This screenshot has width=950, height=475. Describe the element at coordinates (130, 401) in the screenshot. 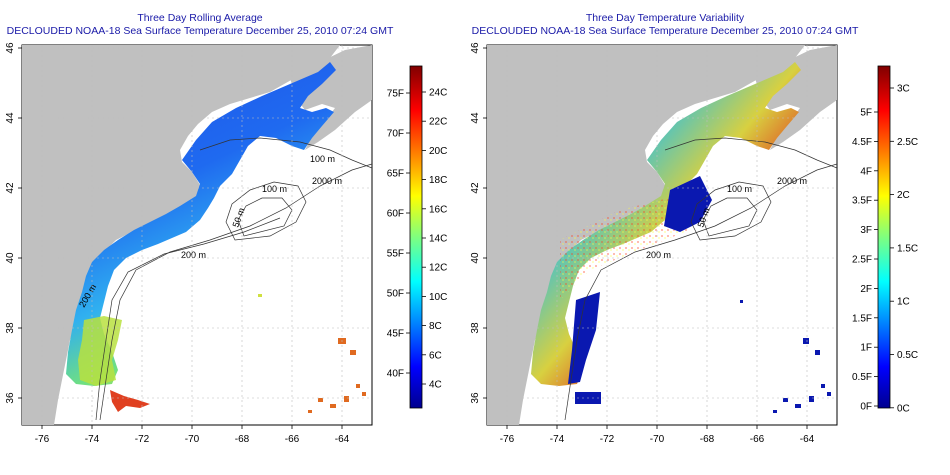

I see `left-sst-gulfstream` at that location.